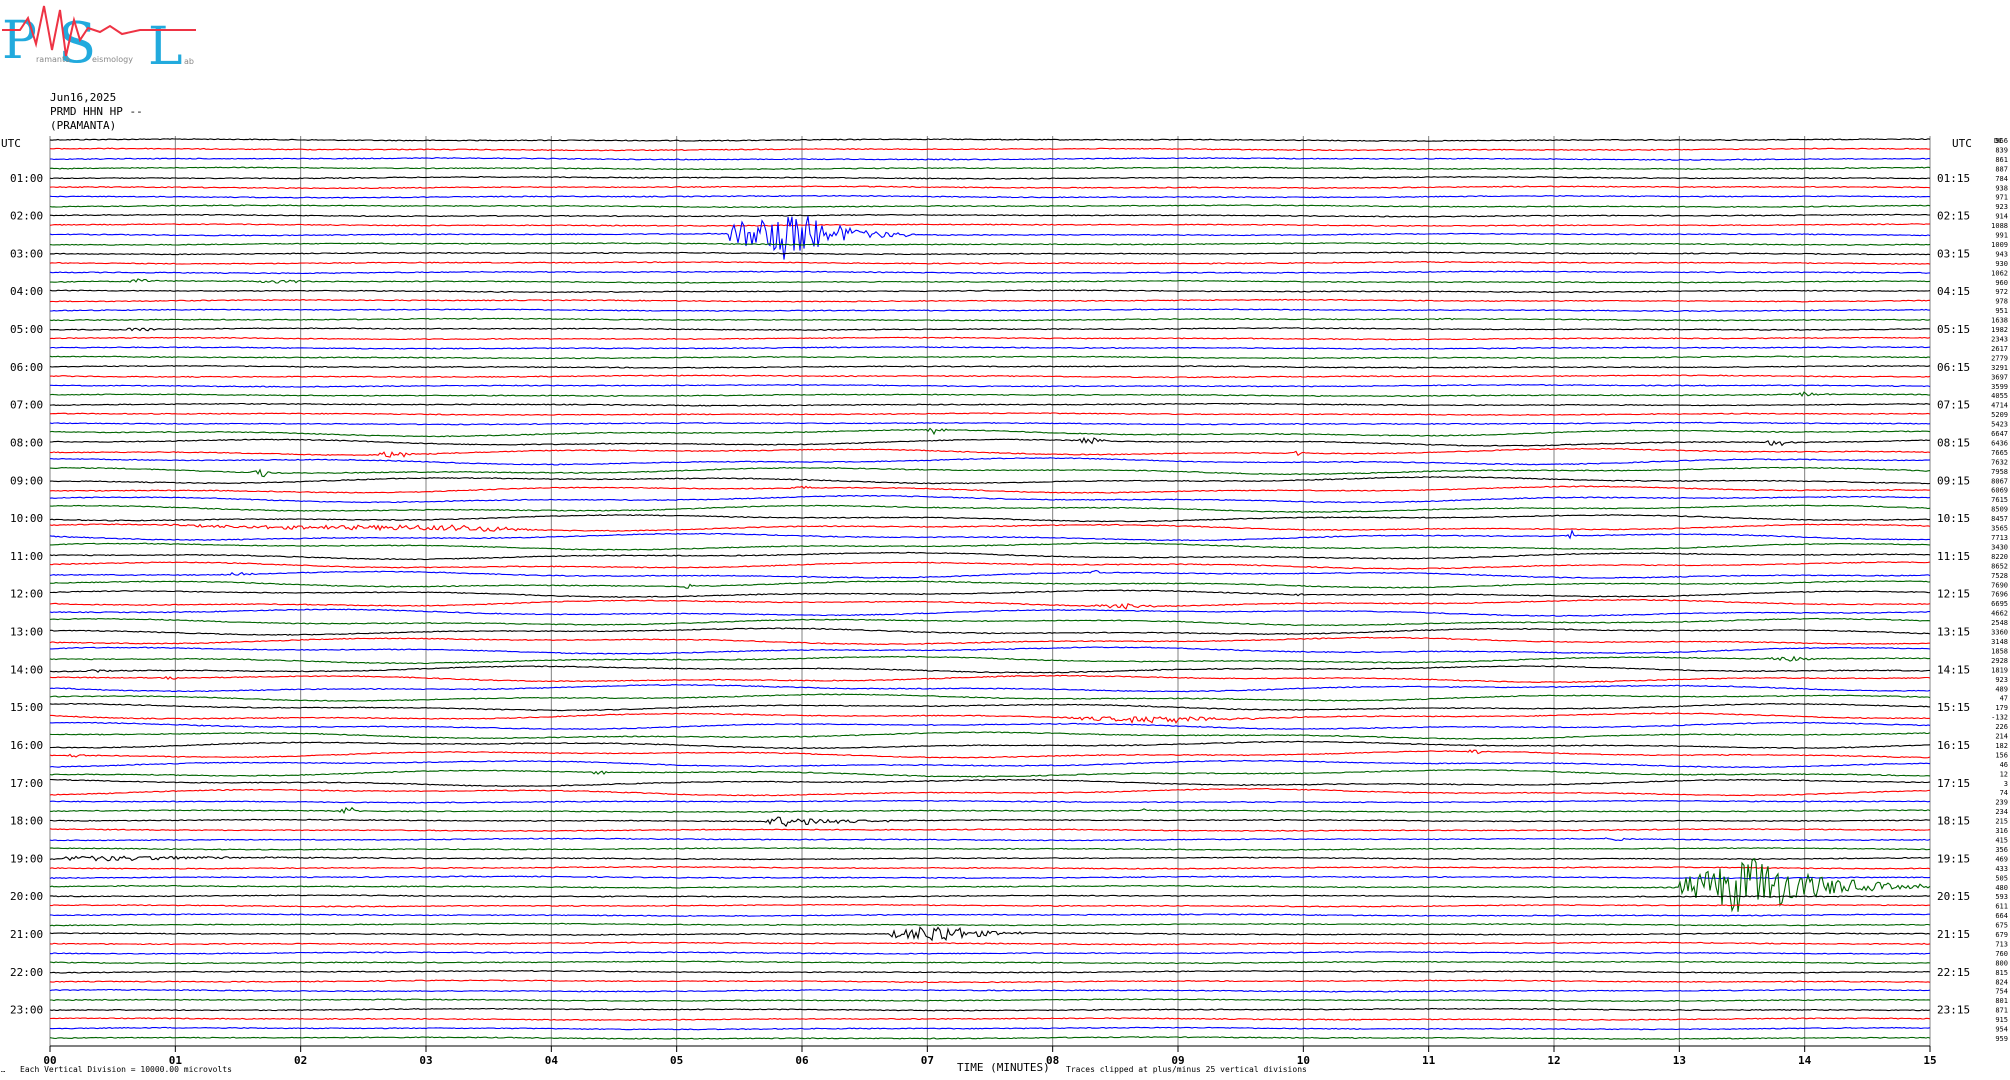 The height and width of the screenshot is (1080, 2010). What do you see at coordinates (2001, 897) in the screenshot?
I see `dc-offset-label: 593` at bounding box center [2001, 897].